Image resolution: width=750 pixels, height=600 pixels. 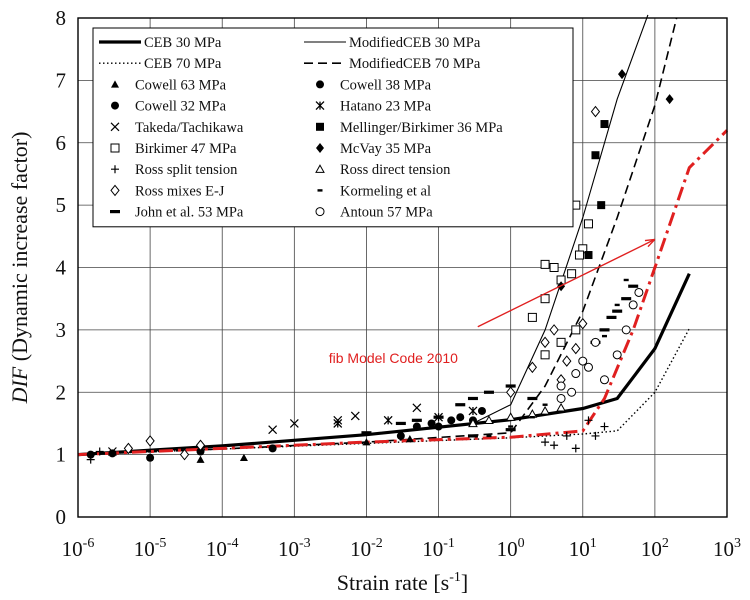 I want to click on y-tick-label: 8, so click(x=61, y=18).